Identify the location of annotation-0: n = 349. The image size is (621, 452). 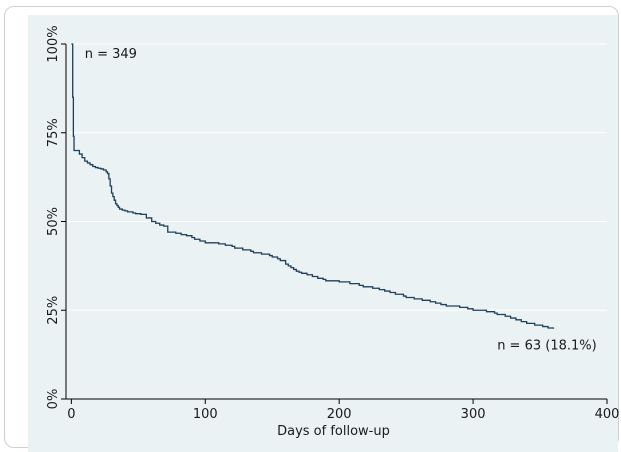
(111, 54).